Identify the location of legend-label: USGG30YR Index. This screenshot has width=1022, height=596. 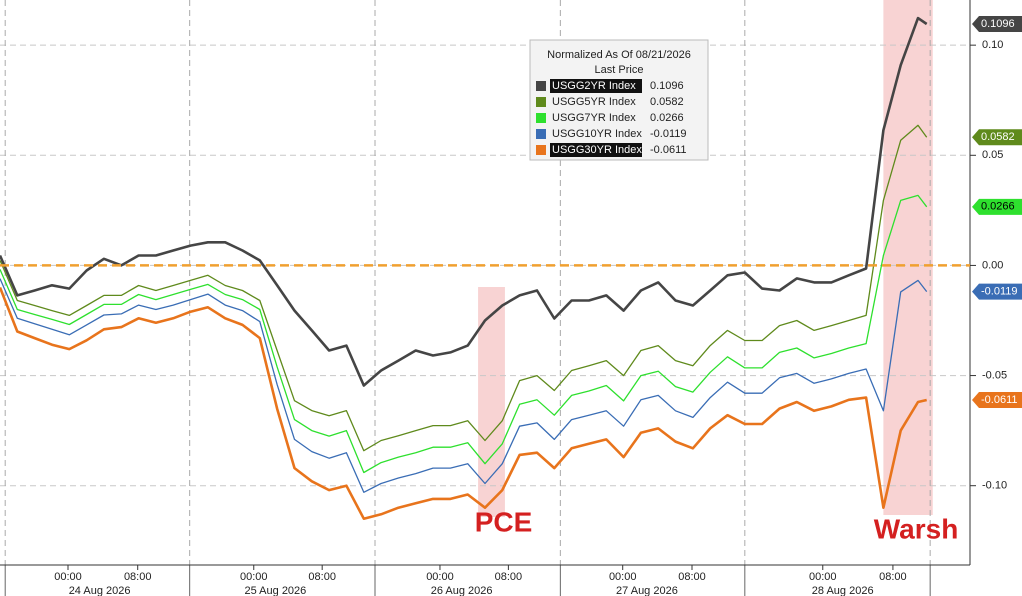
(597, 150).